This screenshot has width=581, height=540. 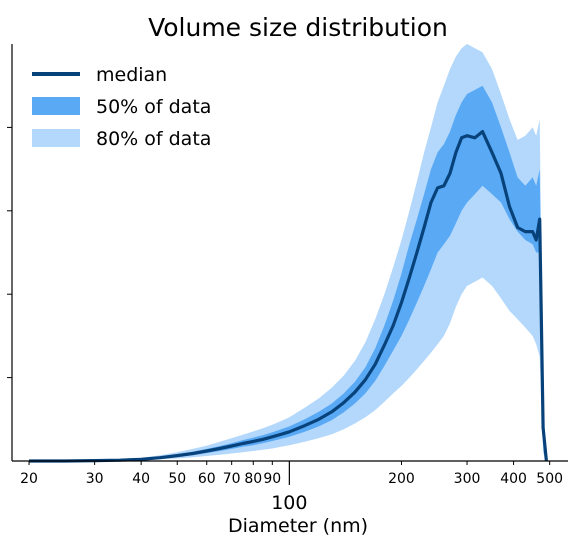 What do you see at coordinates (272, 479) in the screenshot?
I see `x-tick-label: 90` at bounding box center [272, 479].